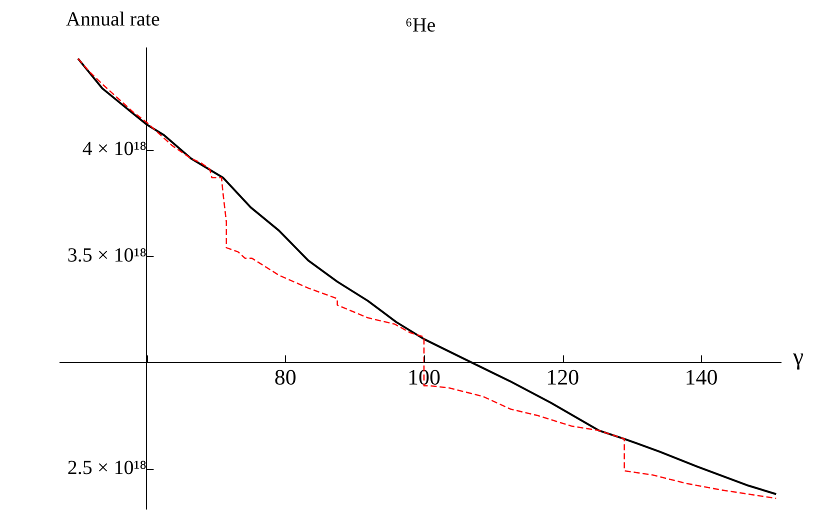 The image size is (826, 524). Describe the element at coordinates (423, 377) in the screenshot. I see `x-tick-label: 100` at that location.